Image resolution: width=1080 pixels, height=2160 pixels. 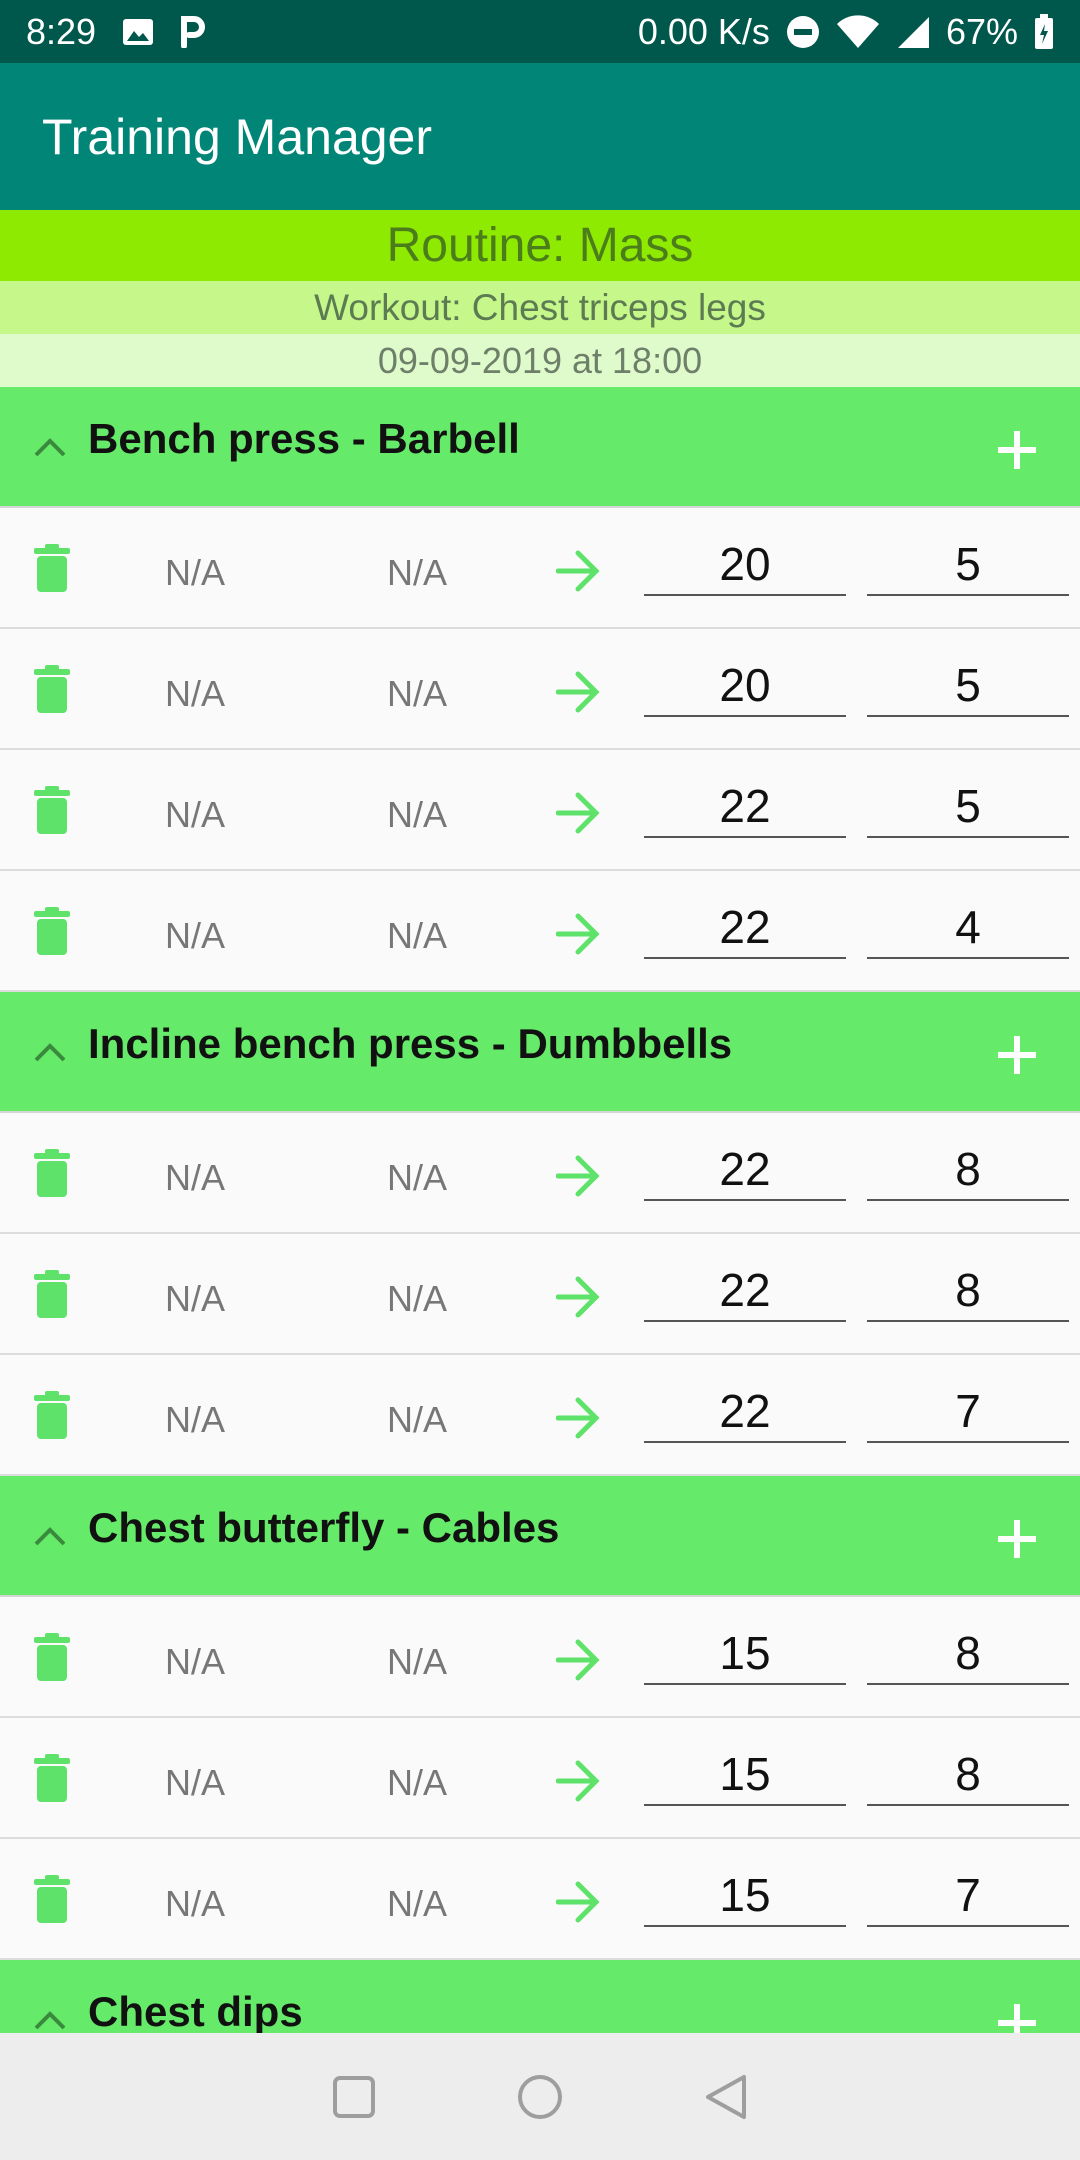 I want to click on set-row: N/A N/A 22 5, so click(x=540, y=810).